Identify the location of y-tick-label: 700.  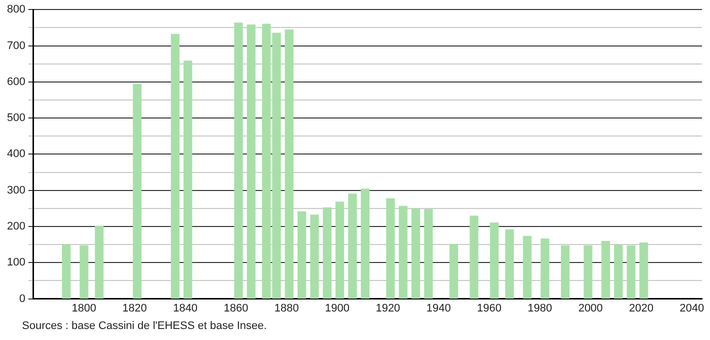
(16, 46).